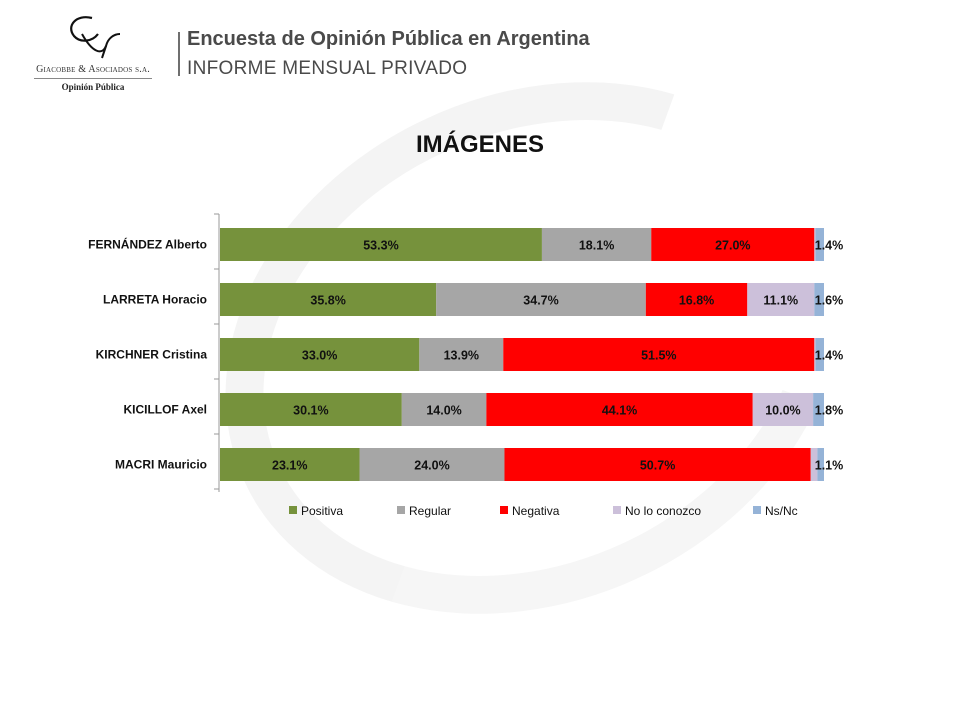 The image size is (960, 712). I want to click on logo-subtitle: Opinión Pública, so click(93, 87).